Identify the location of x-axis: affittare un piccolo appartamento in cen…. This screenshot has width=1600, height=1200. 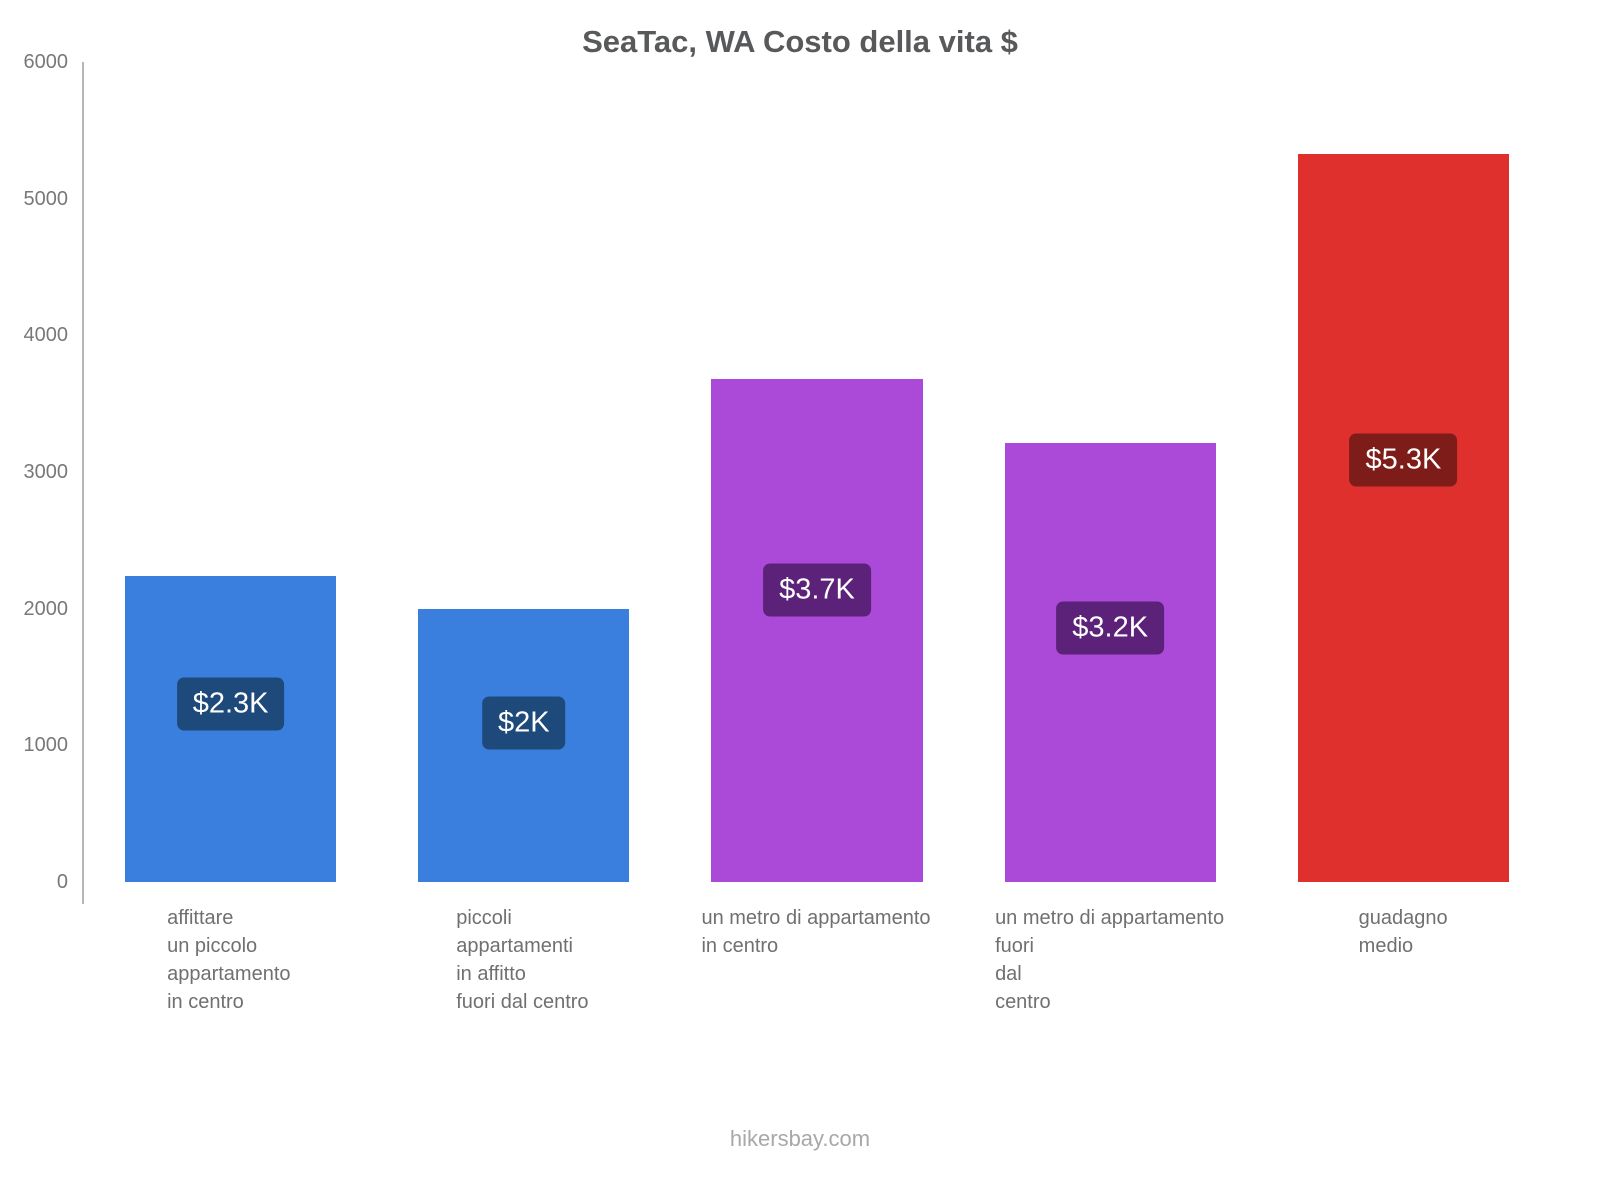
(816, 960).